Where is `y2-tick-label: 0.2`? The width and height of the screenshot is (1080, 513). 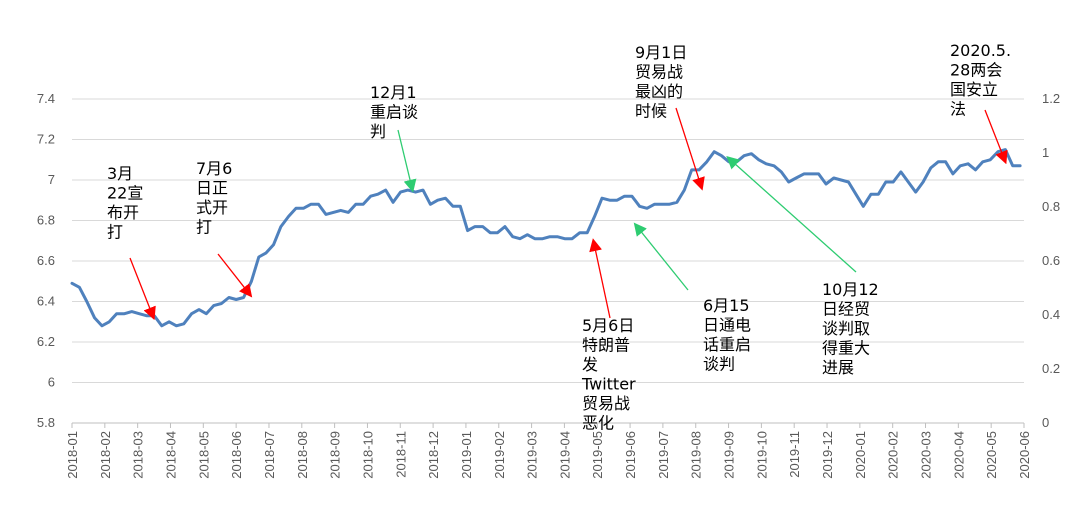
y2-tick-label: 0.2 is located at coordinates (1051, 368).